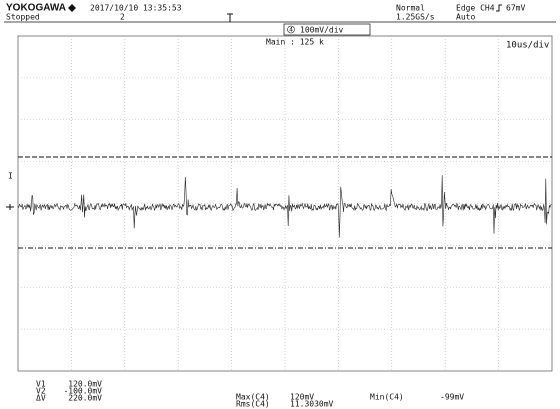 Image resolution: width=560 pixels, height=409 pixels. What do you see at coordinates (302, 397) in the screenshot?
I see `measure-value: 120mV` at bounding box center [302, 397].